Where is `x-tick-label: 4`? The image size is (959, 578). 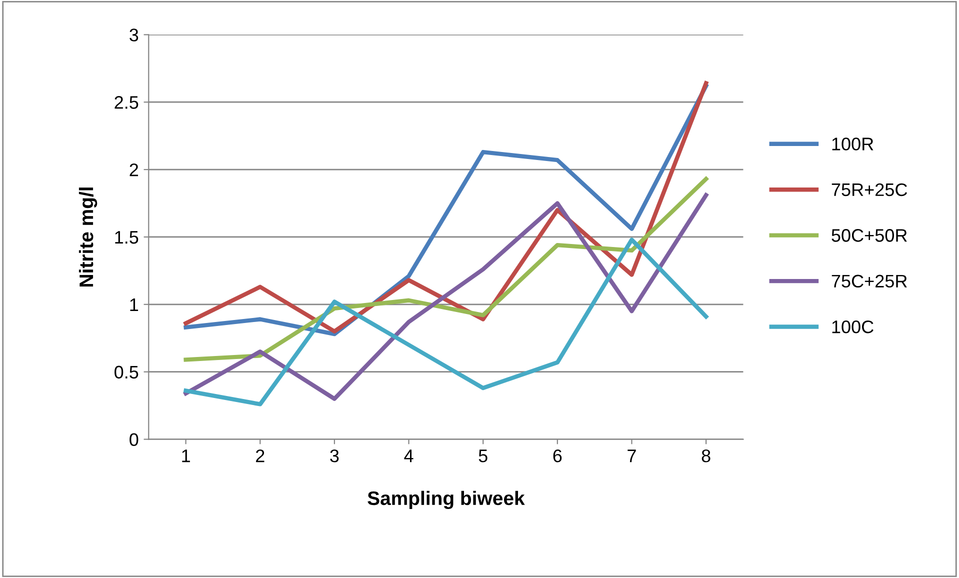 x-tick-label: 4 is located at coordinates (409, 456).